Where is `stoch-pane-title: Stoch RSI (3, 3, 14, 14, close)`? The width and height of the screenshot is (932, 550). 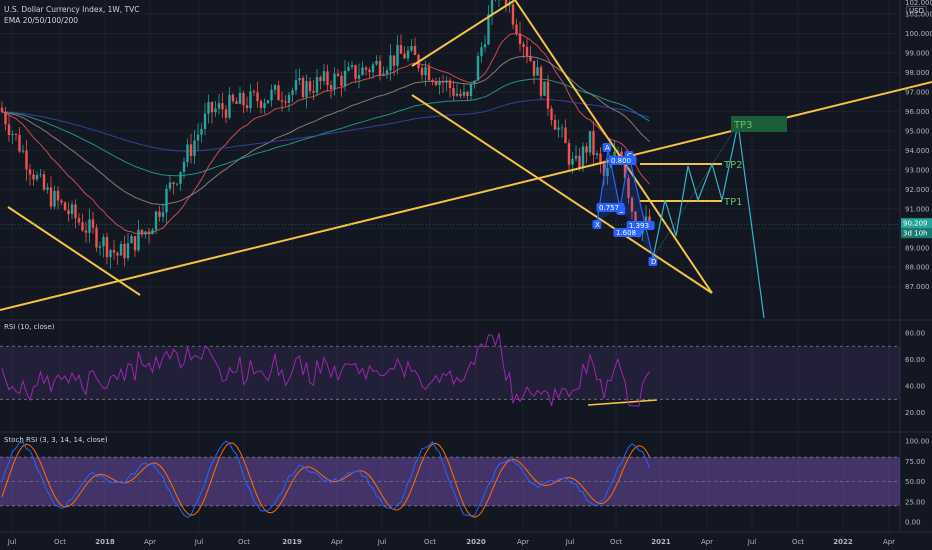 stoch-pane-title: Stoch RSI (3, 3, 14, 14, close) is located at coordinates (56, 440).